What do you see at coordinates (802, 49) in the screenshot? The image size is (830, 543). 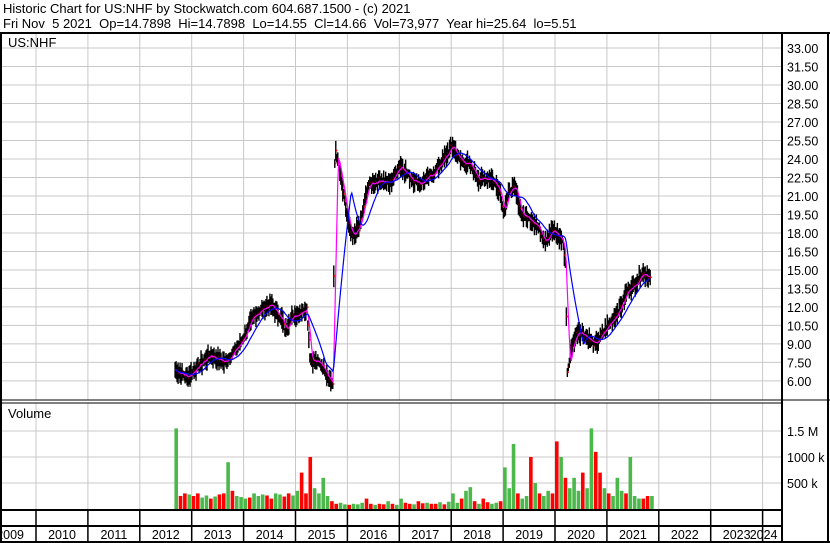 I see `price-tick-label: 33.00` at bounding box center [802, 49].